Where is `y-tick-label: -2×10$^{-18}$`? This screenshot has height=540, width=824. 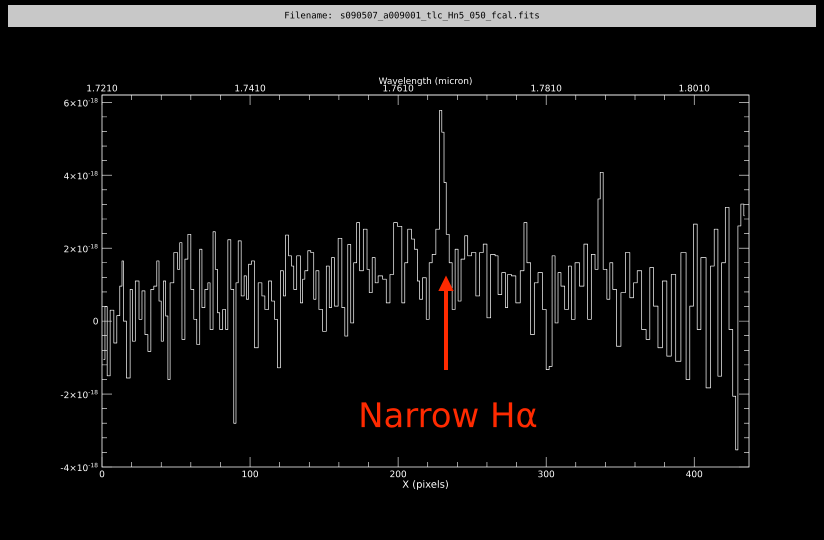 y-tick-label: -2×10$^{-18}$ is located at coordinates (79, 394).